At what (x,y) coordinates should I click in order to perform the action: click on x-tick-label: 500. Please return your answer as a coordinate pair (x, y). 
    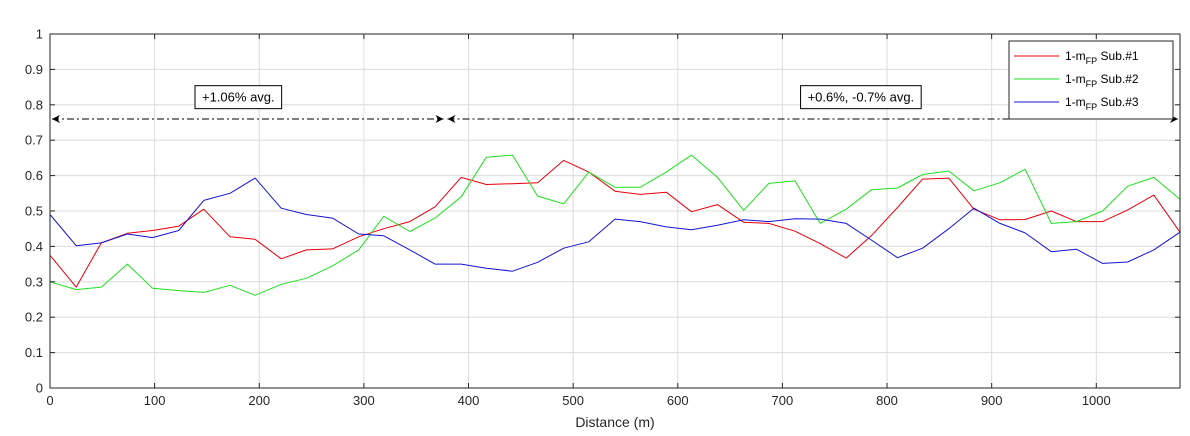
    Looking at the image, I should click on (573, 400).